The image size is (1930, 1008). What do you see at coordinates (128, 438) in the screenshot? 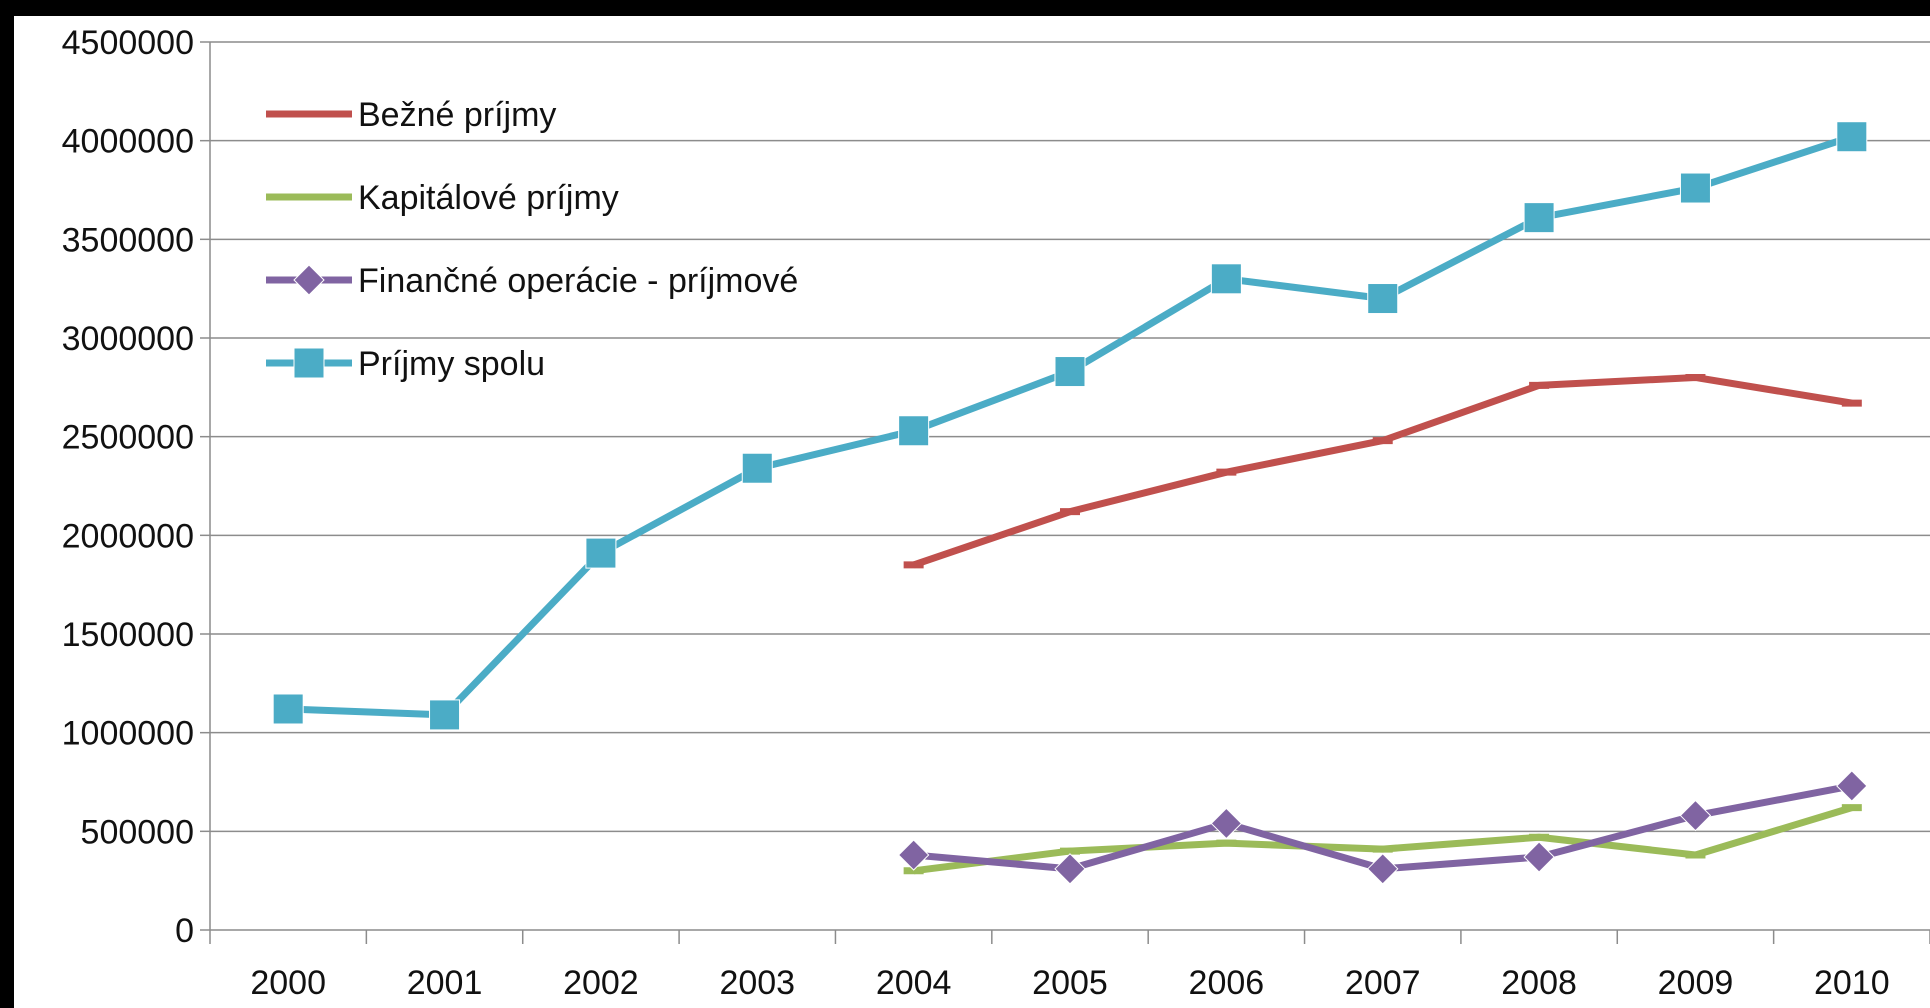
I see `y-tick-label: 2500000` at bounding box center [128, 438].